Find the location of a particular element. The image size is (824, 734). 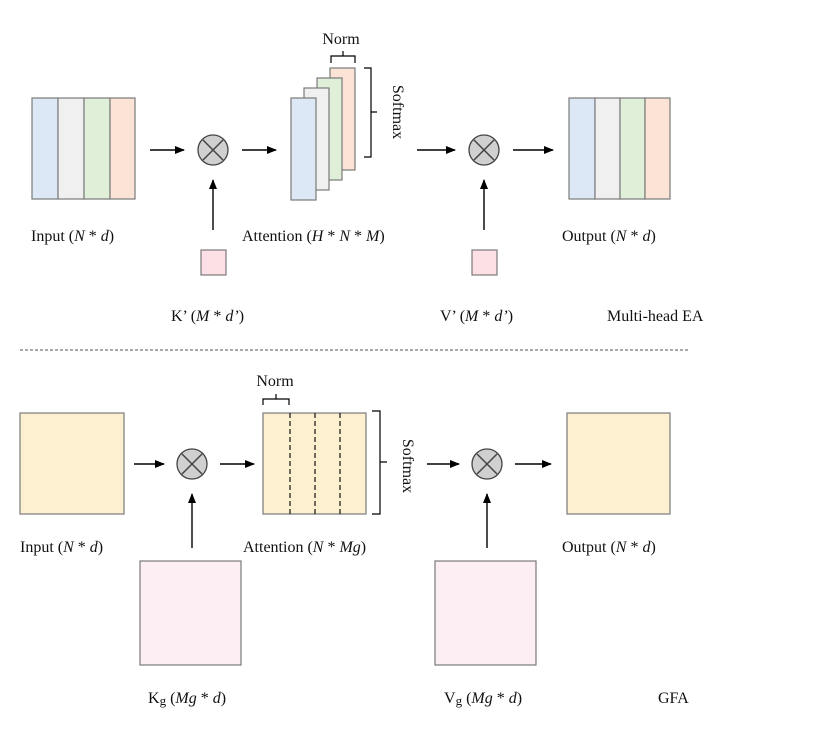

bottom-norm-bracket is located at coordinates (276, 399).